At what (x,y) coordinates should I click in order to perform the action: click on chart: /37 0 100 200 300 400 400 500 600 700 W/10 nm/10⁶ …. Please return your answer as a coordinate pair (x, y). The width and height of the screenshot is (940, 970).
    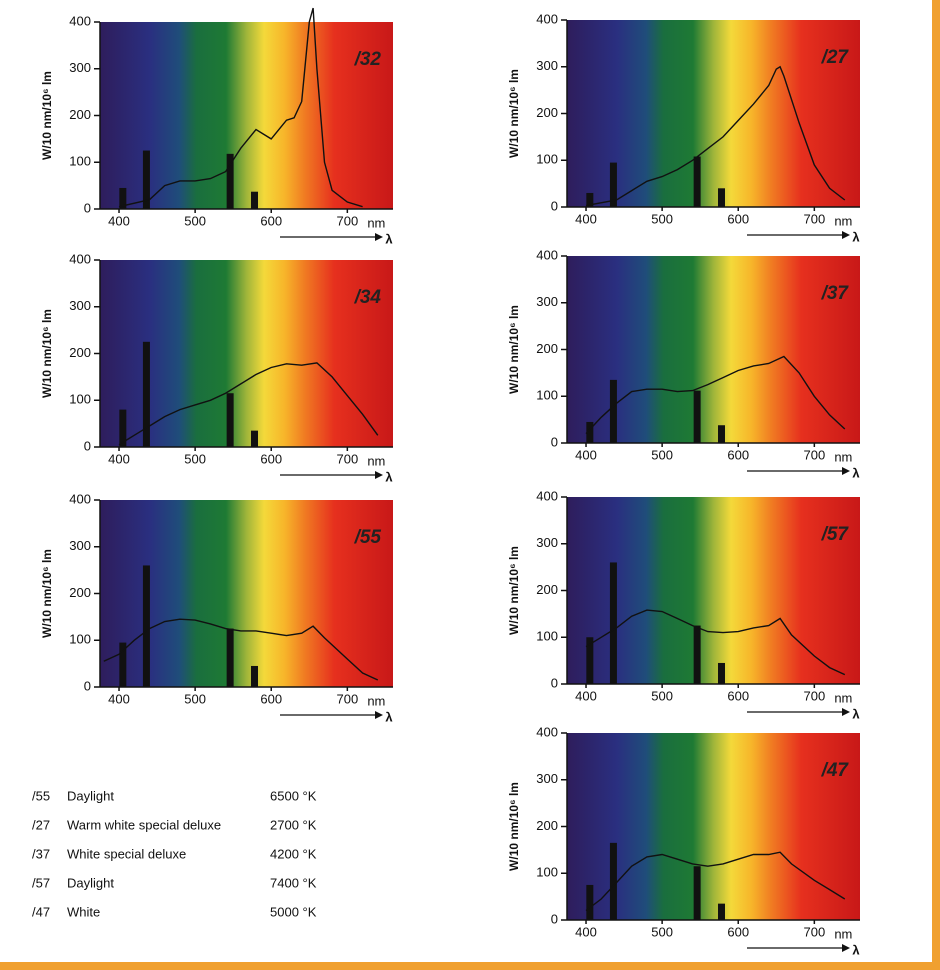
    Looking at the image, I should click on (683, 363).